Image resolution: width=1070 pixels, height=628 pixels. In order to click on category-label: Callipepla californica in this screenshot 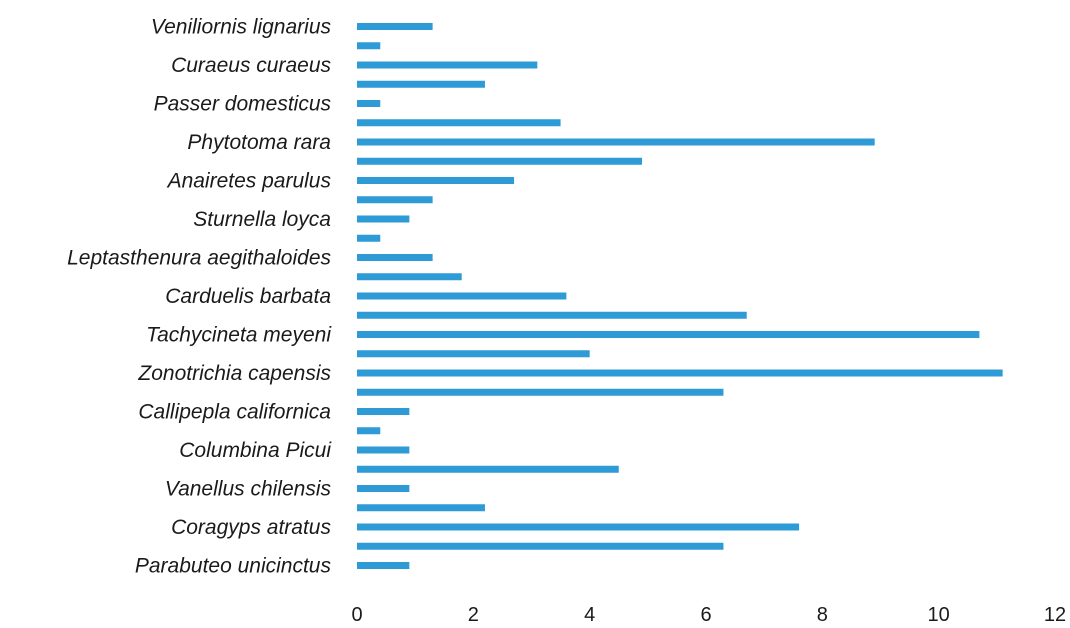, I will do `click(234, 412)`.